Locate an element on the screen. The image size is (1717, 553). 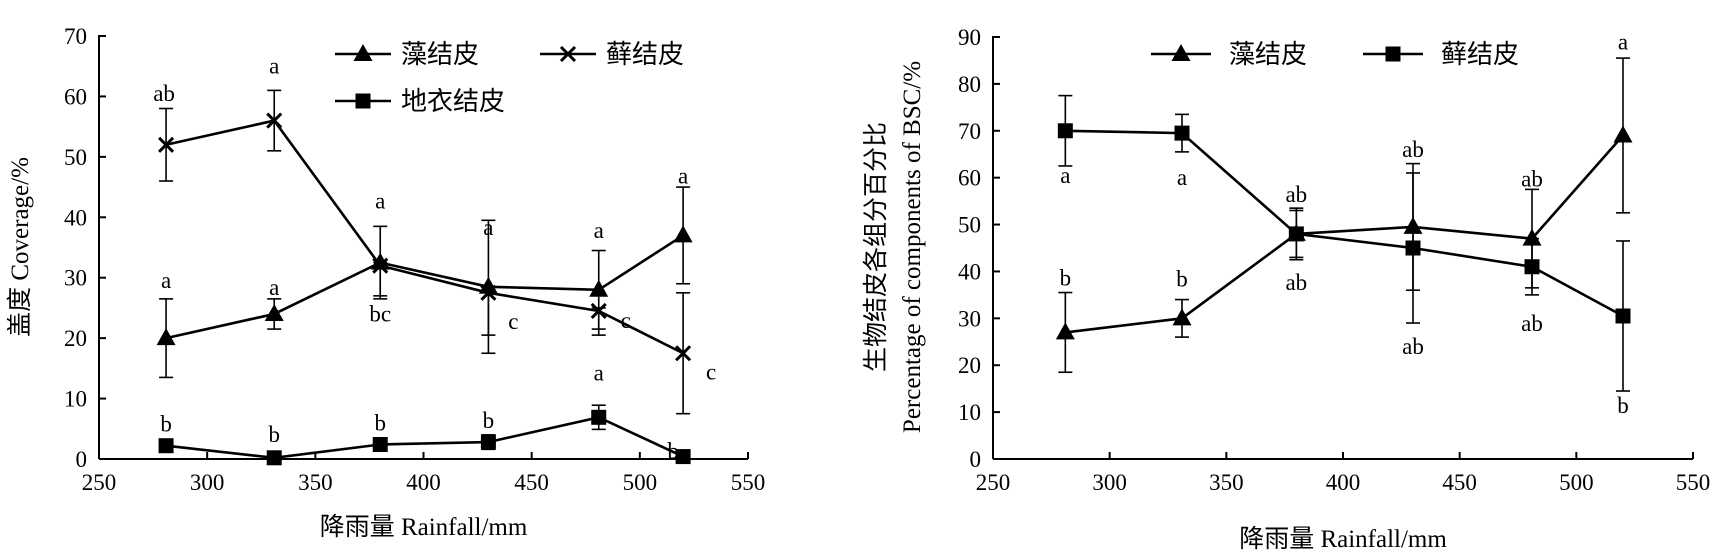
x-tick-label: 250 is located at coordinates (99, 482).